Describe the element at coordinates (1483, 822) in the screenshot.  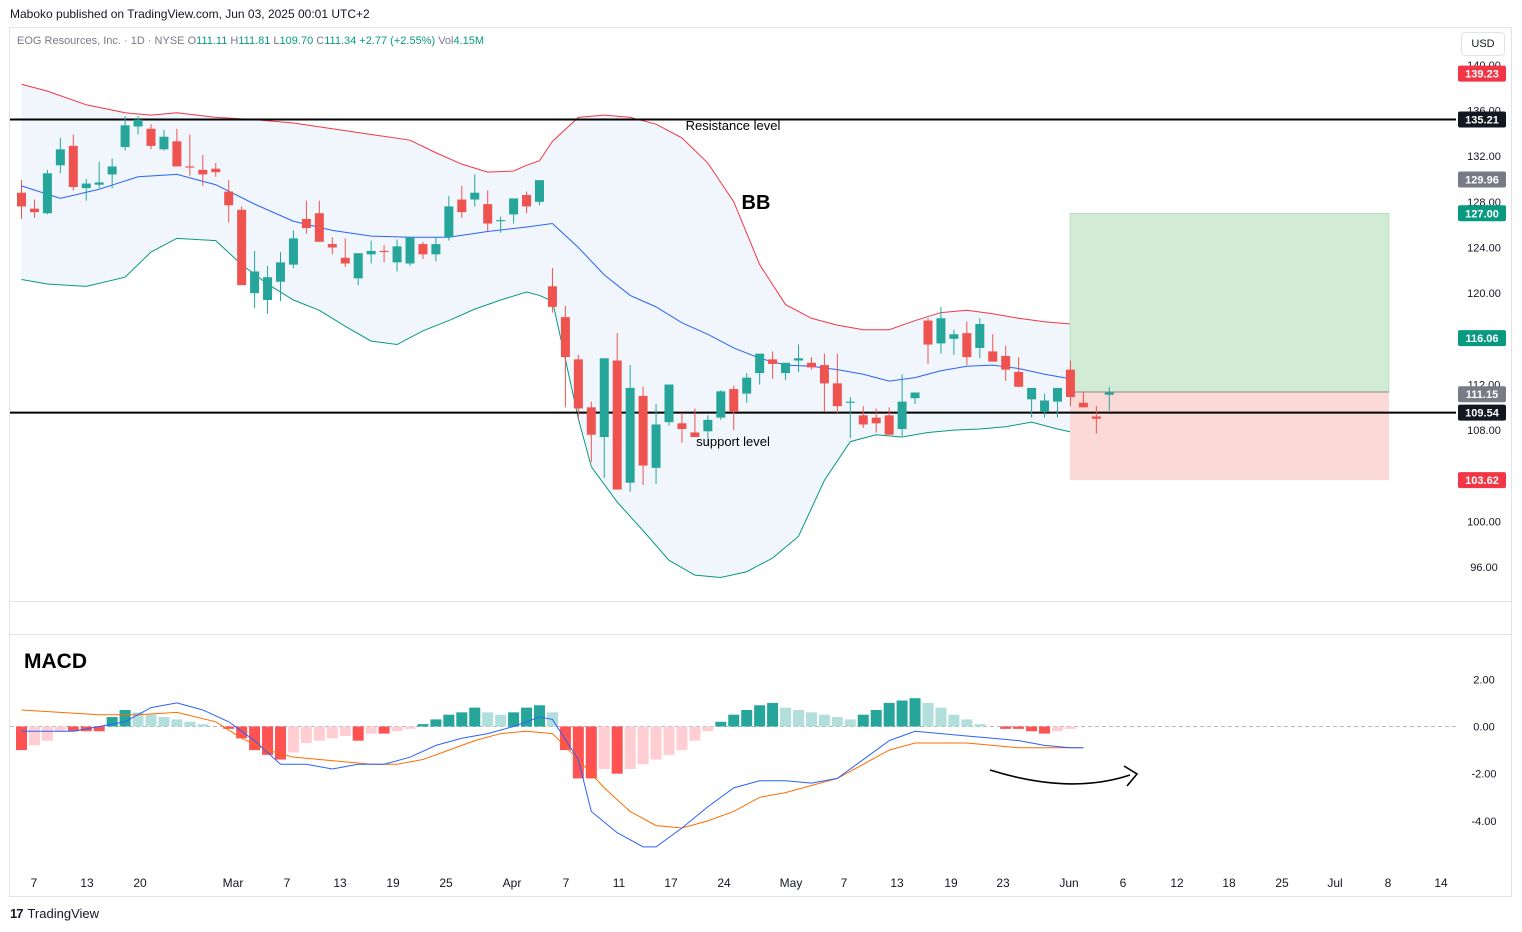
I see `macd-axis-tick: -4.00` at that location.